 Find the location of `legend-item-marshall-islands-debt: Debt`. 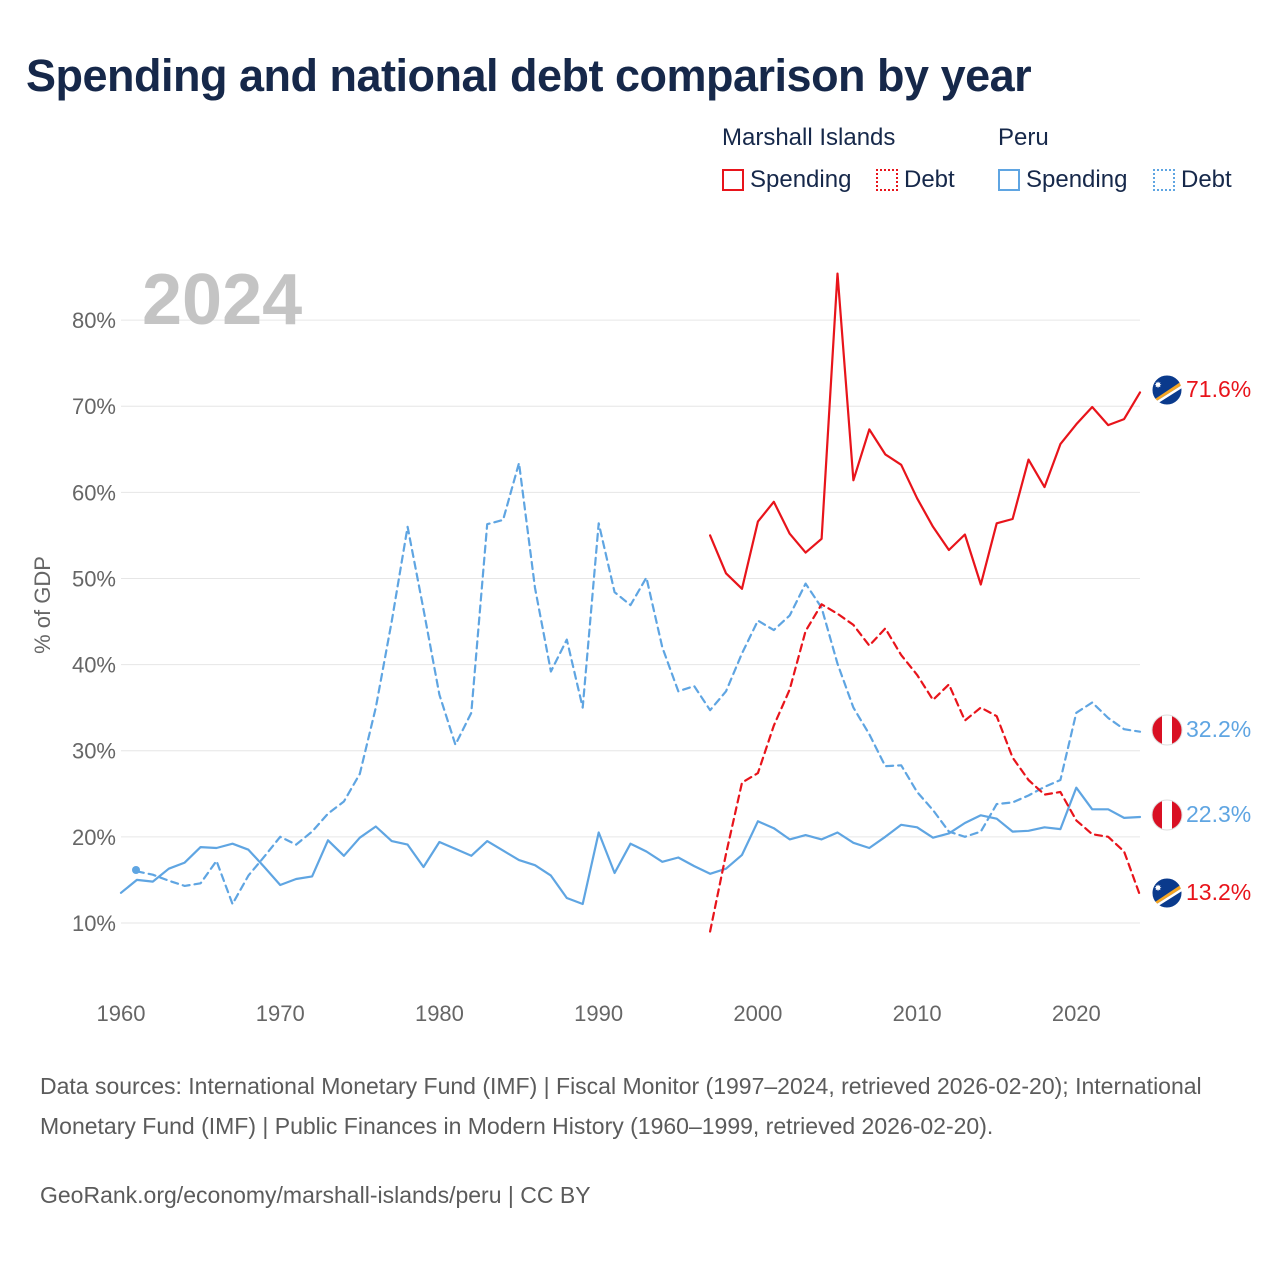

legend-item-marshall-islands-debt: Debt is located at coordinates (915, 180).